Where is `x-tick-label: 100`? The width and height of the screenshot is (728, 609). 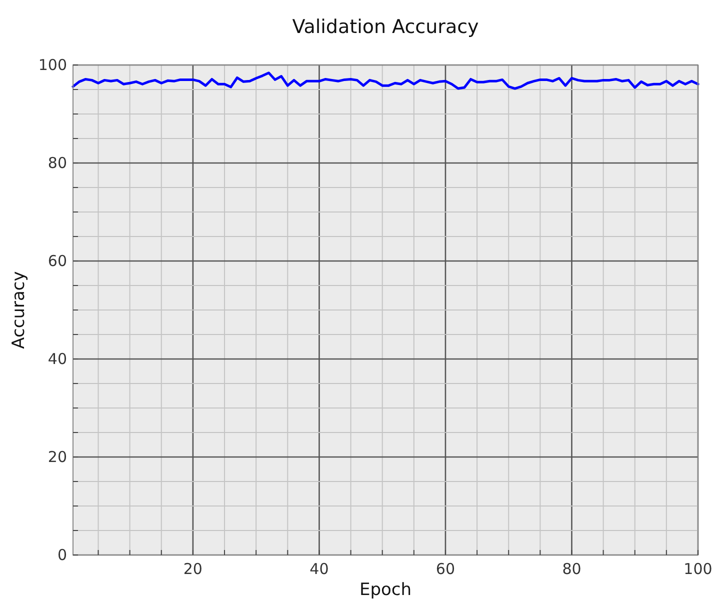 x-tick-label: 100 is located at coordinates (698, 569).